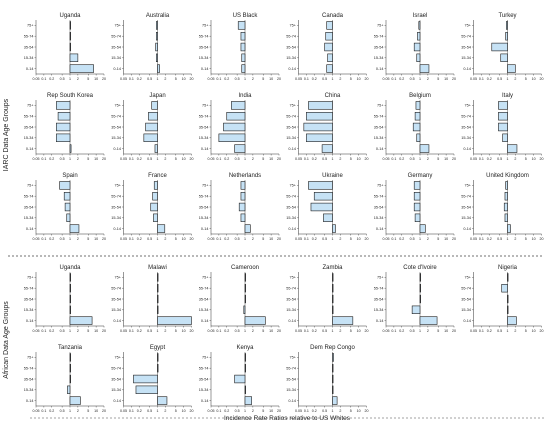  What do you see at coordinates (245, 96) in the screenshot?
I see `panel-title: India` at bounding box center [245, 96].